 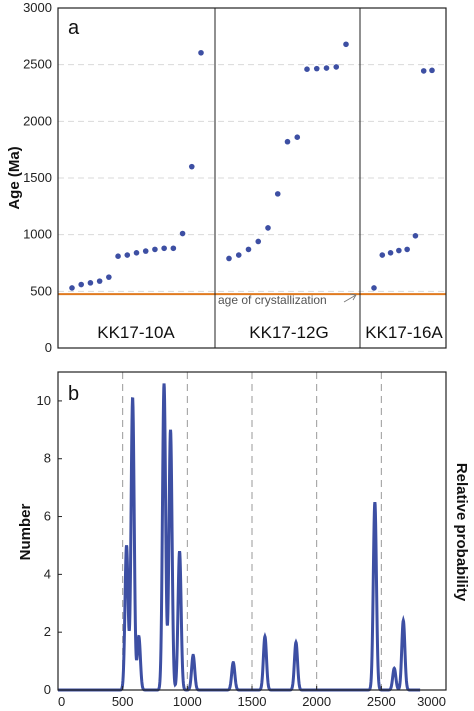 I want to click on x-tick-label: 3000, so click(x=431, y=701).